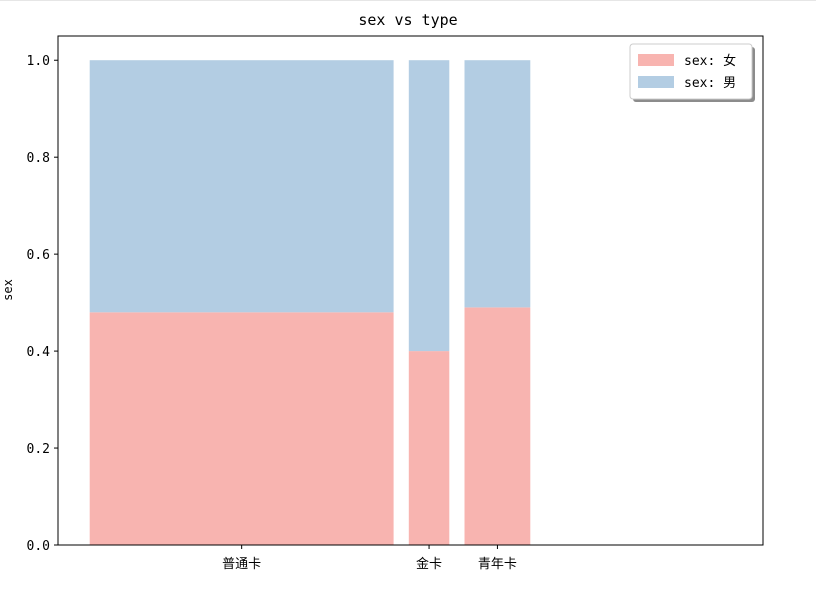  I want to click on y-axis: 0.0 0.2 0.4 0.6 0.8 1.0, so click(42, 304).